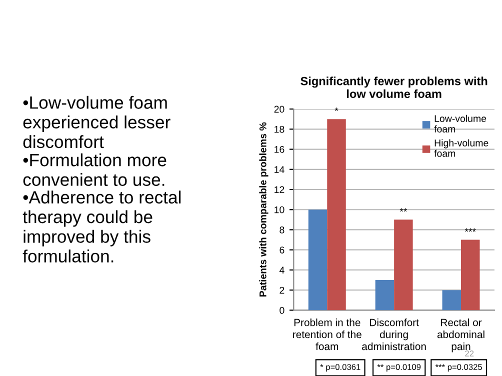 The image size is (502, 376). Describe the element at coordinates (279, 149) in the screenshot. I see `y-tick-label: 16` at that location.